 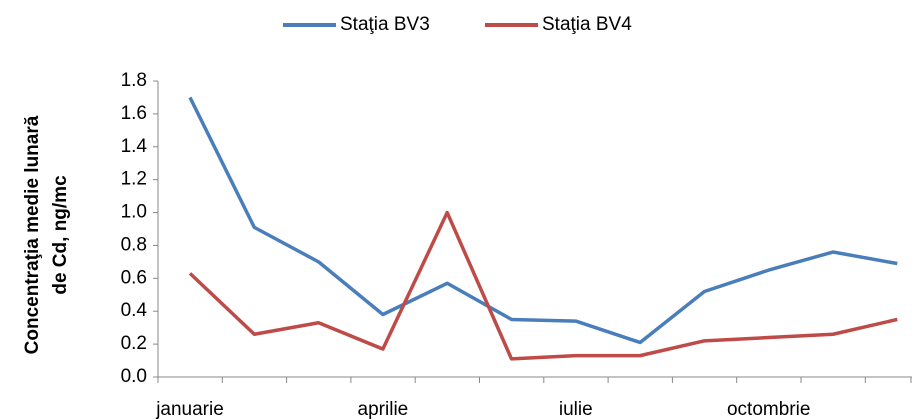 I want to click on legend-label: Staţia BV4, so click(x=587, y=24).